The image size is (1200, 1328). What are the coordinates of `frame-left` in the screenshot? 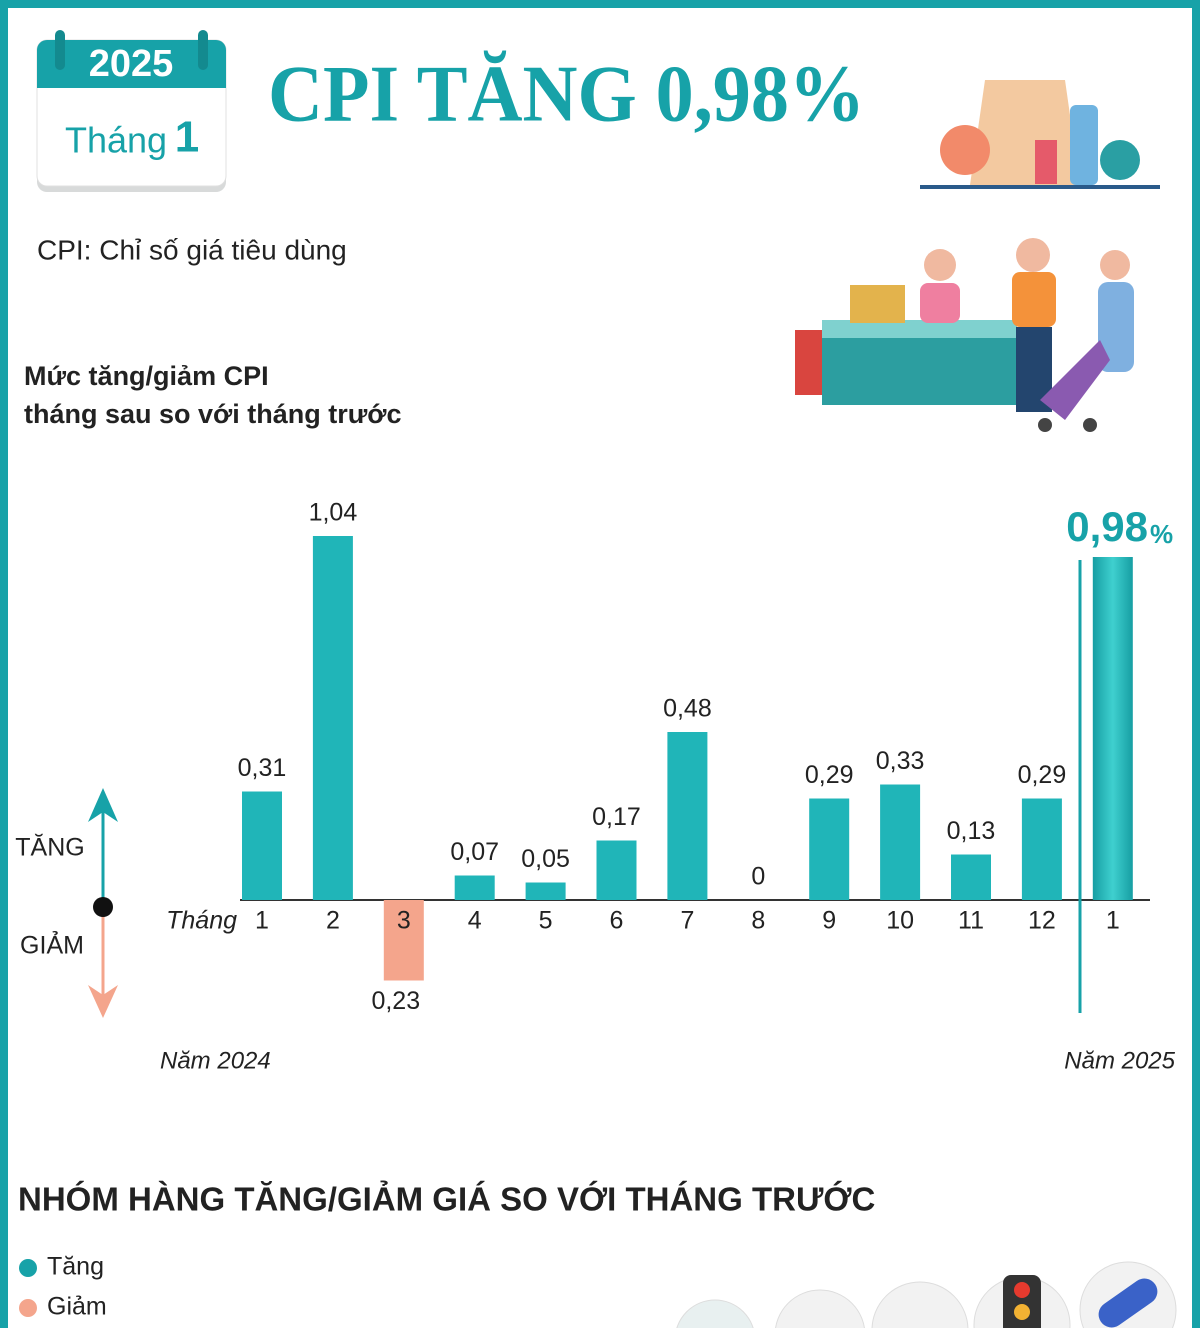 It's located at (4, 664).